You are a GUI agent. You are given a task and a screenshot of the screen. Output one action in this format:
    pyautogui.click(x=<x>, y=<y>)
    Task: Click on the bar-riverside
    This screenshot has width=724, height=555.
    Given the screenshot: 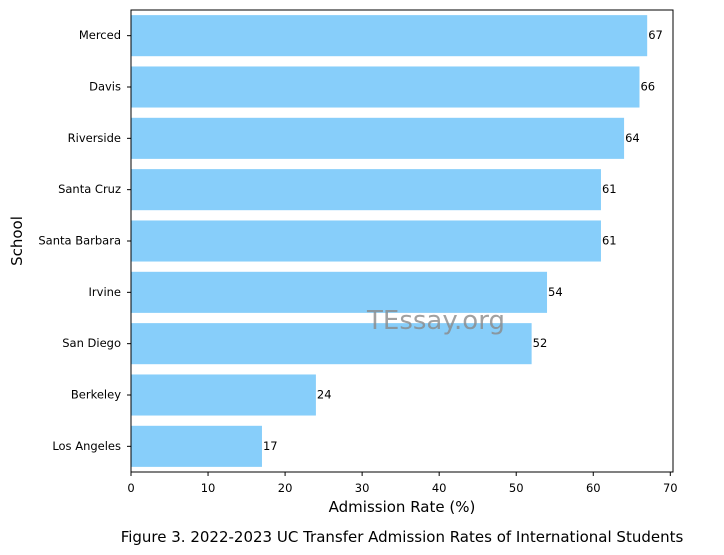 What is the action you would take?
    pyautogui.click(x=378, y=138)
    